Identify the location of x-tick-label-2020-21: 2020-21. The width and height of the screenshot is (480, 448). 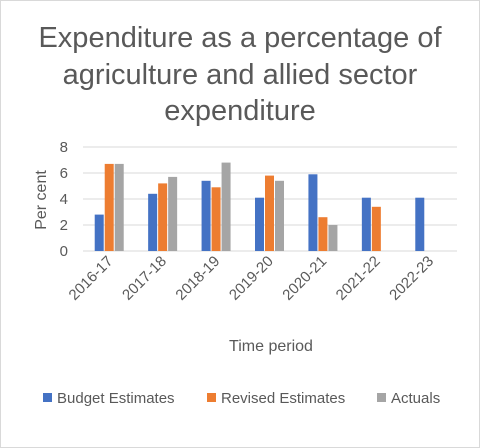
(304, 278).